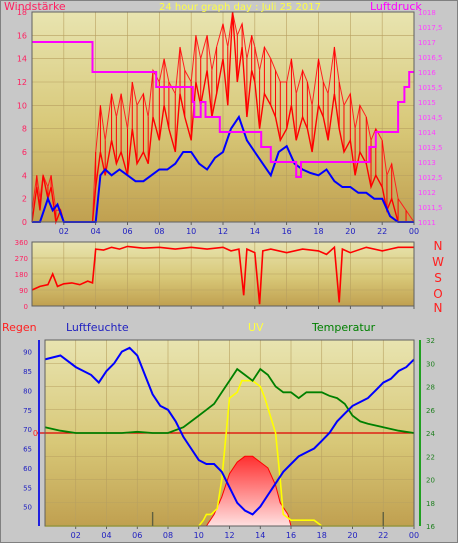 This screenshot has height=543, width=458. What do you see at coordinates (35, 433) in the screenshot?
I see `rain-zero-label: 0` at bounding box center [35, 433].